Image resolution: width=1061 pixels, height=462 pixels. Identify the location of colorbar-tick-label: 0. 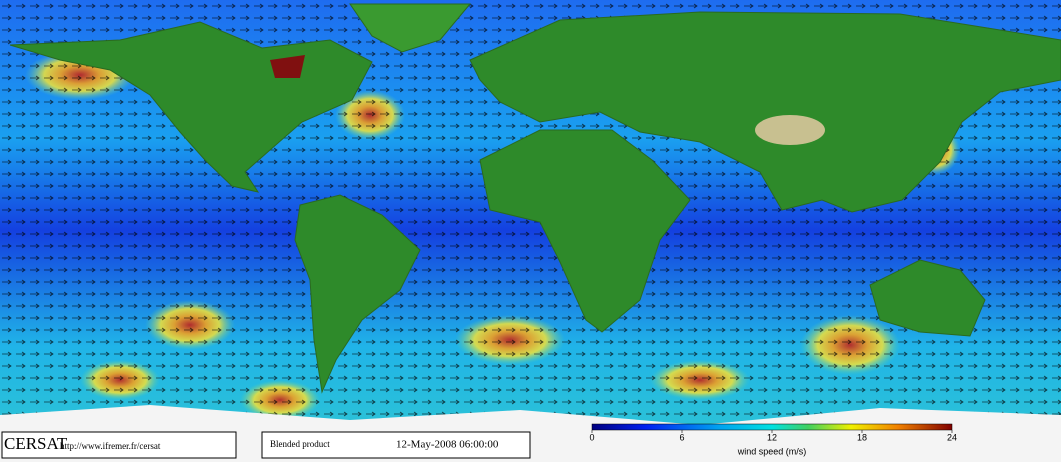
(591, 437).